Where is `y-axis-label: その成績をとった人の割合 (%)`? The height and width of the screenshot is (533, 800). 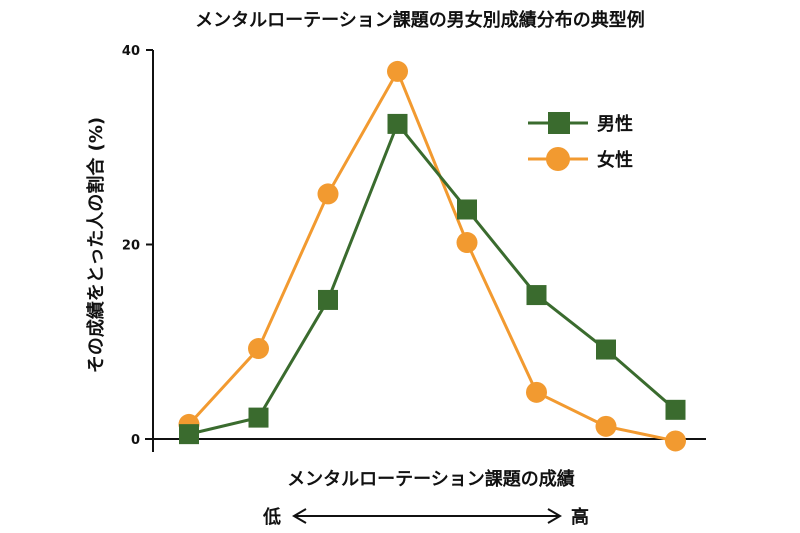
y-axis-label: その成績をとった人の割合 (%) is located at coordinates (96, 245).